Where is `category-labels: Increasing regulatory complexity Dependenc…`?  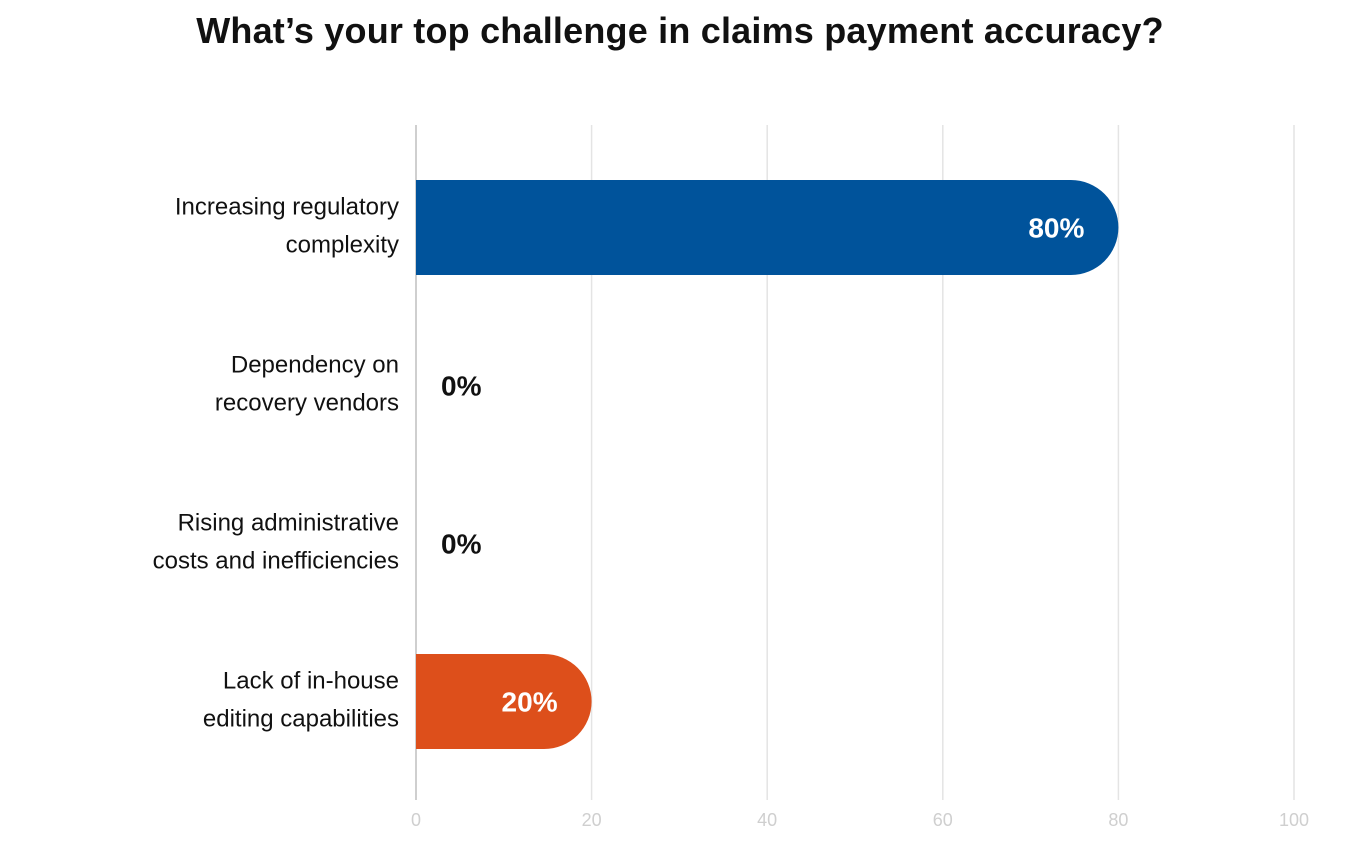 category-labels: Increasing regulatory complexity Dependenc… is located at coordinates (276, 463).